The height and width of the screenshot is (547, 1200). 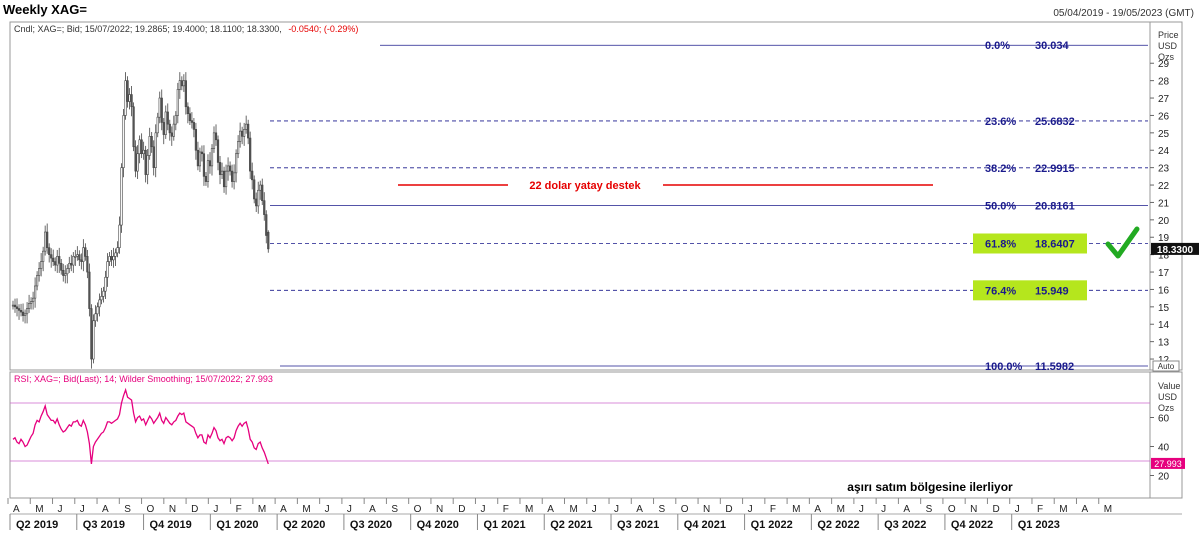 What do you see at coordinates (1164, 99) in the screenshot?
I see `price-tick-label: 27` at bounding box center [1164, 99].